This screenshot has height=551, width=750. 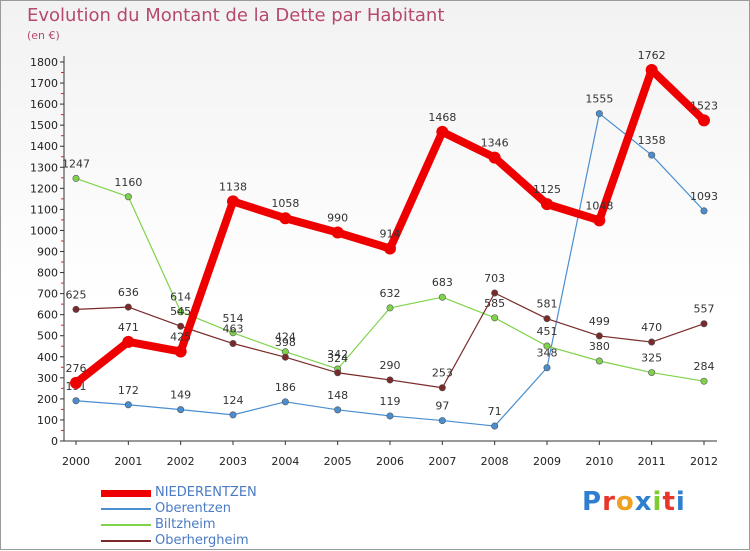 What do you see at coordinates (494, 278) in the screenshot?
I see `data-label: 703` at bounding box center [494, 278].